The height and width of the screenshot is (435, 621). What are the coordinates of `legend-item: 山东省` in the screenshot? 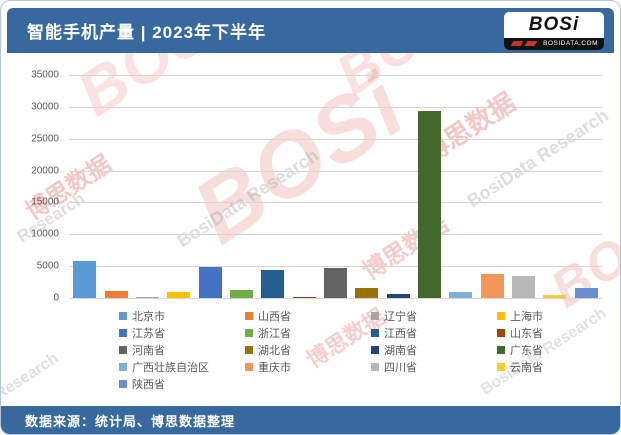 It's located at (553, 333).